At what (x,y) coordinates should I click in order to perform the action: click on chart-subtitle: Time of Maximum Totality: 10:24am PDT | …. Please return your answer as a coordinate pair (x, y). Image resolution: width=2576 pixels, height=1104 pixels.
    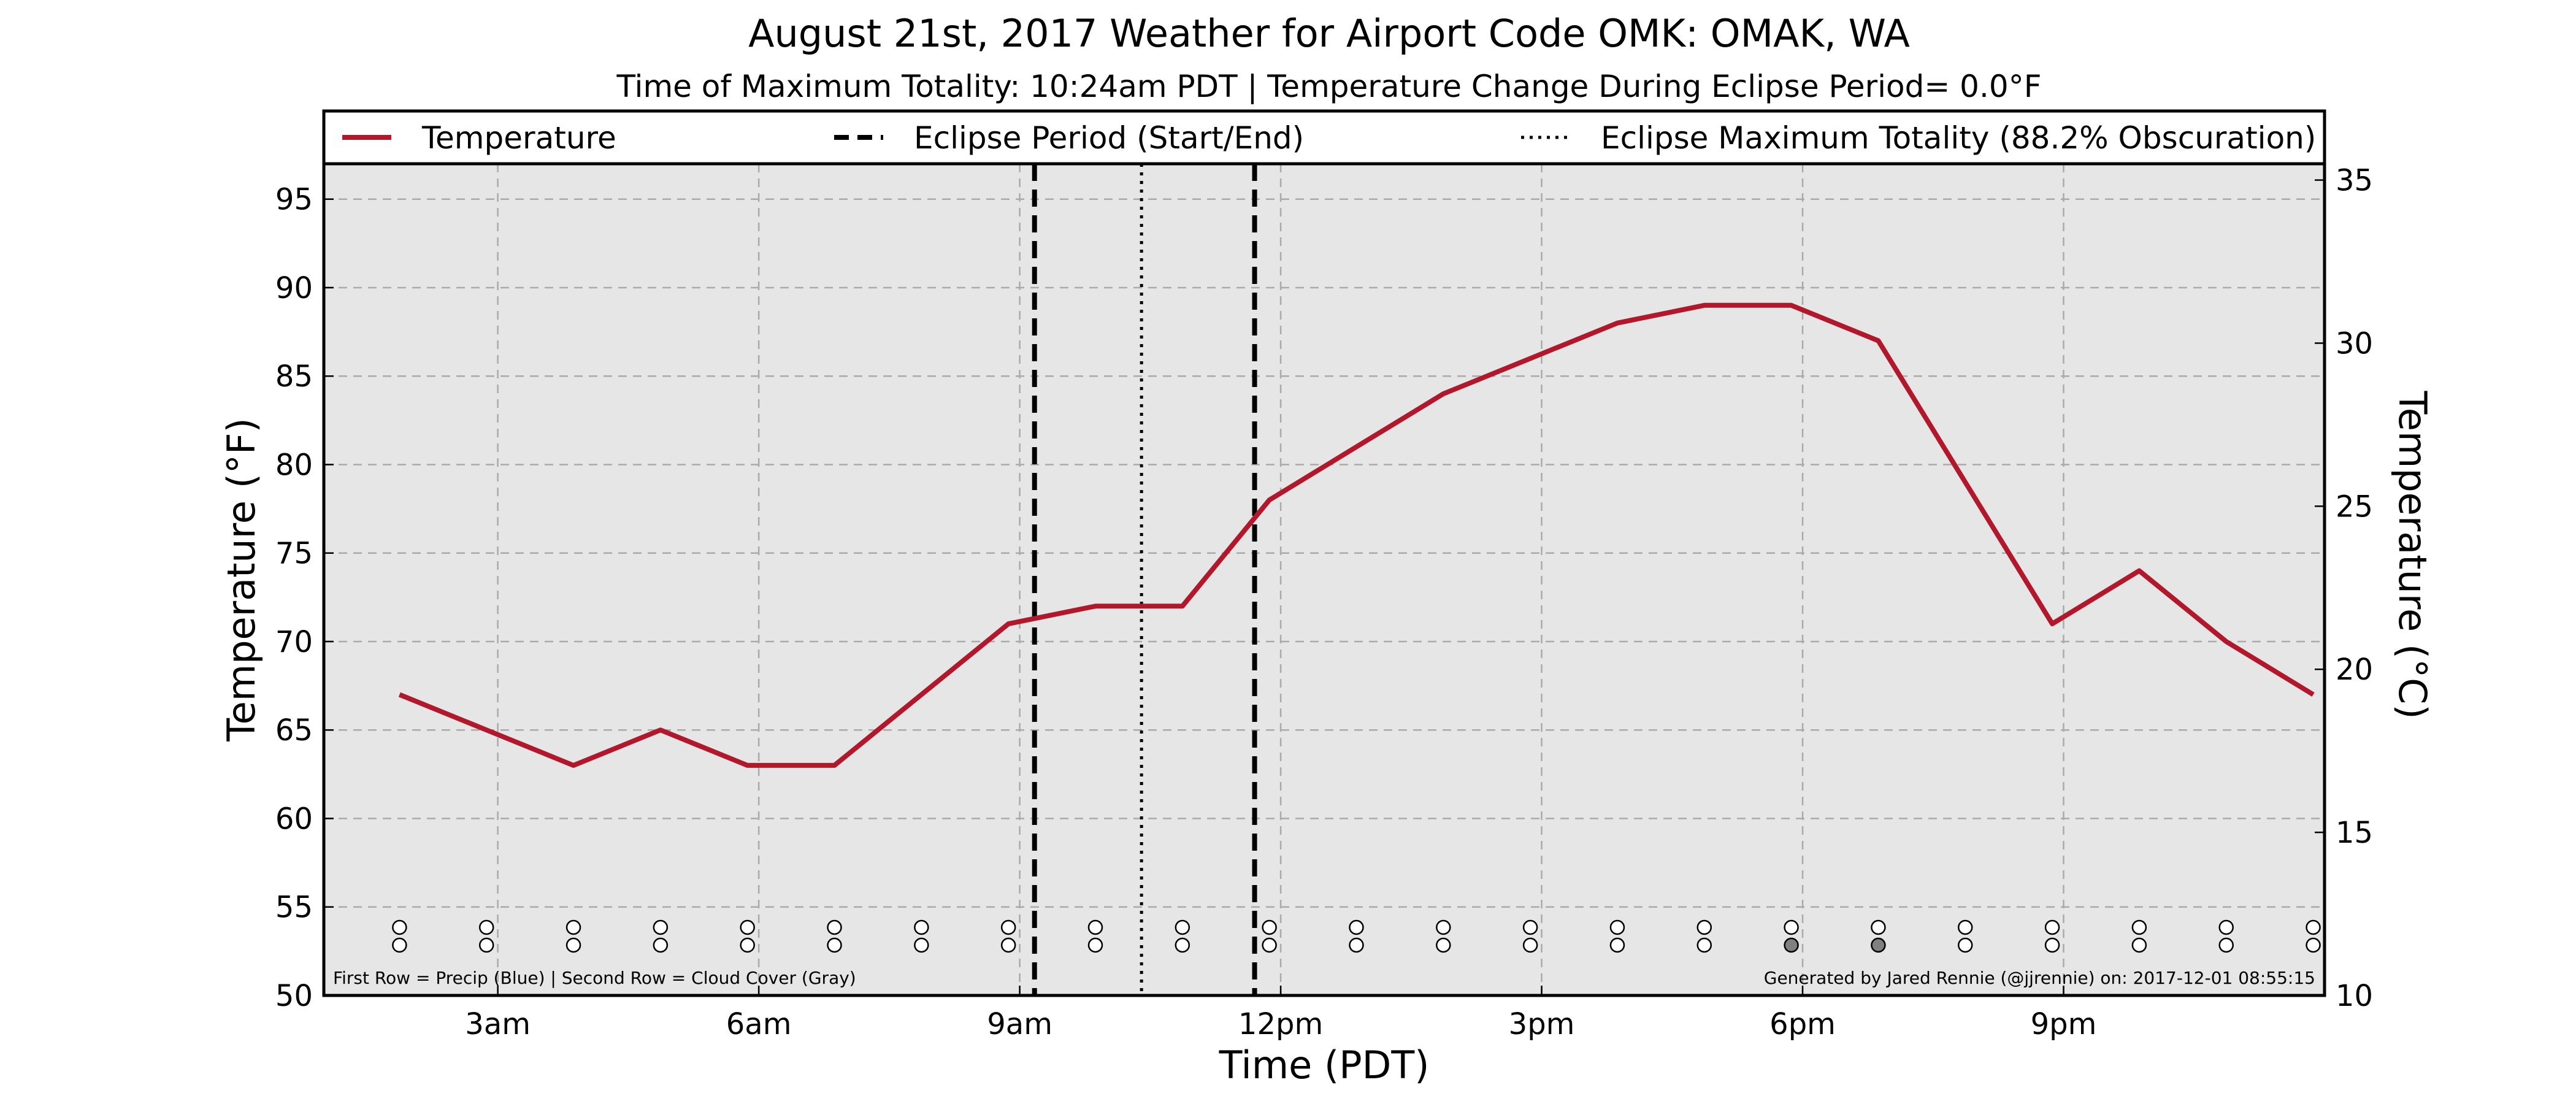
    Looking at the image, I should click on (1329, 86).